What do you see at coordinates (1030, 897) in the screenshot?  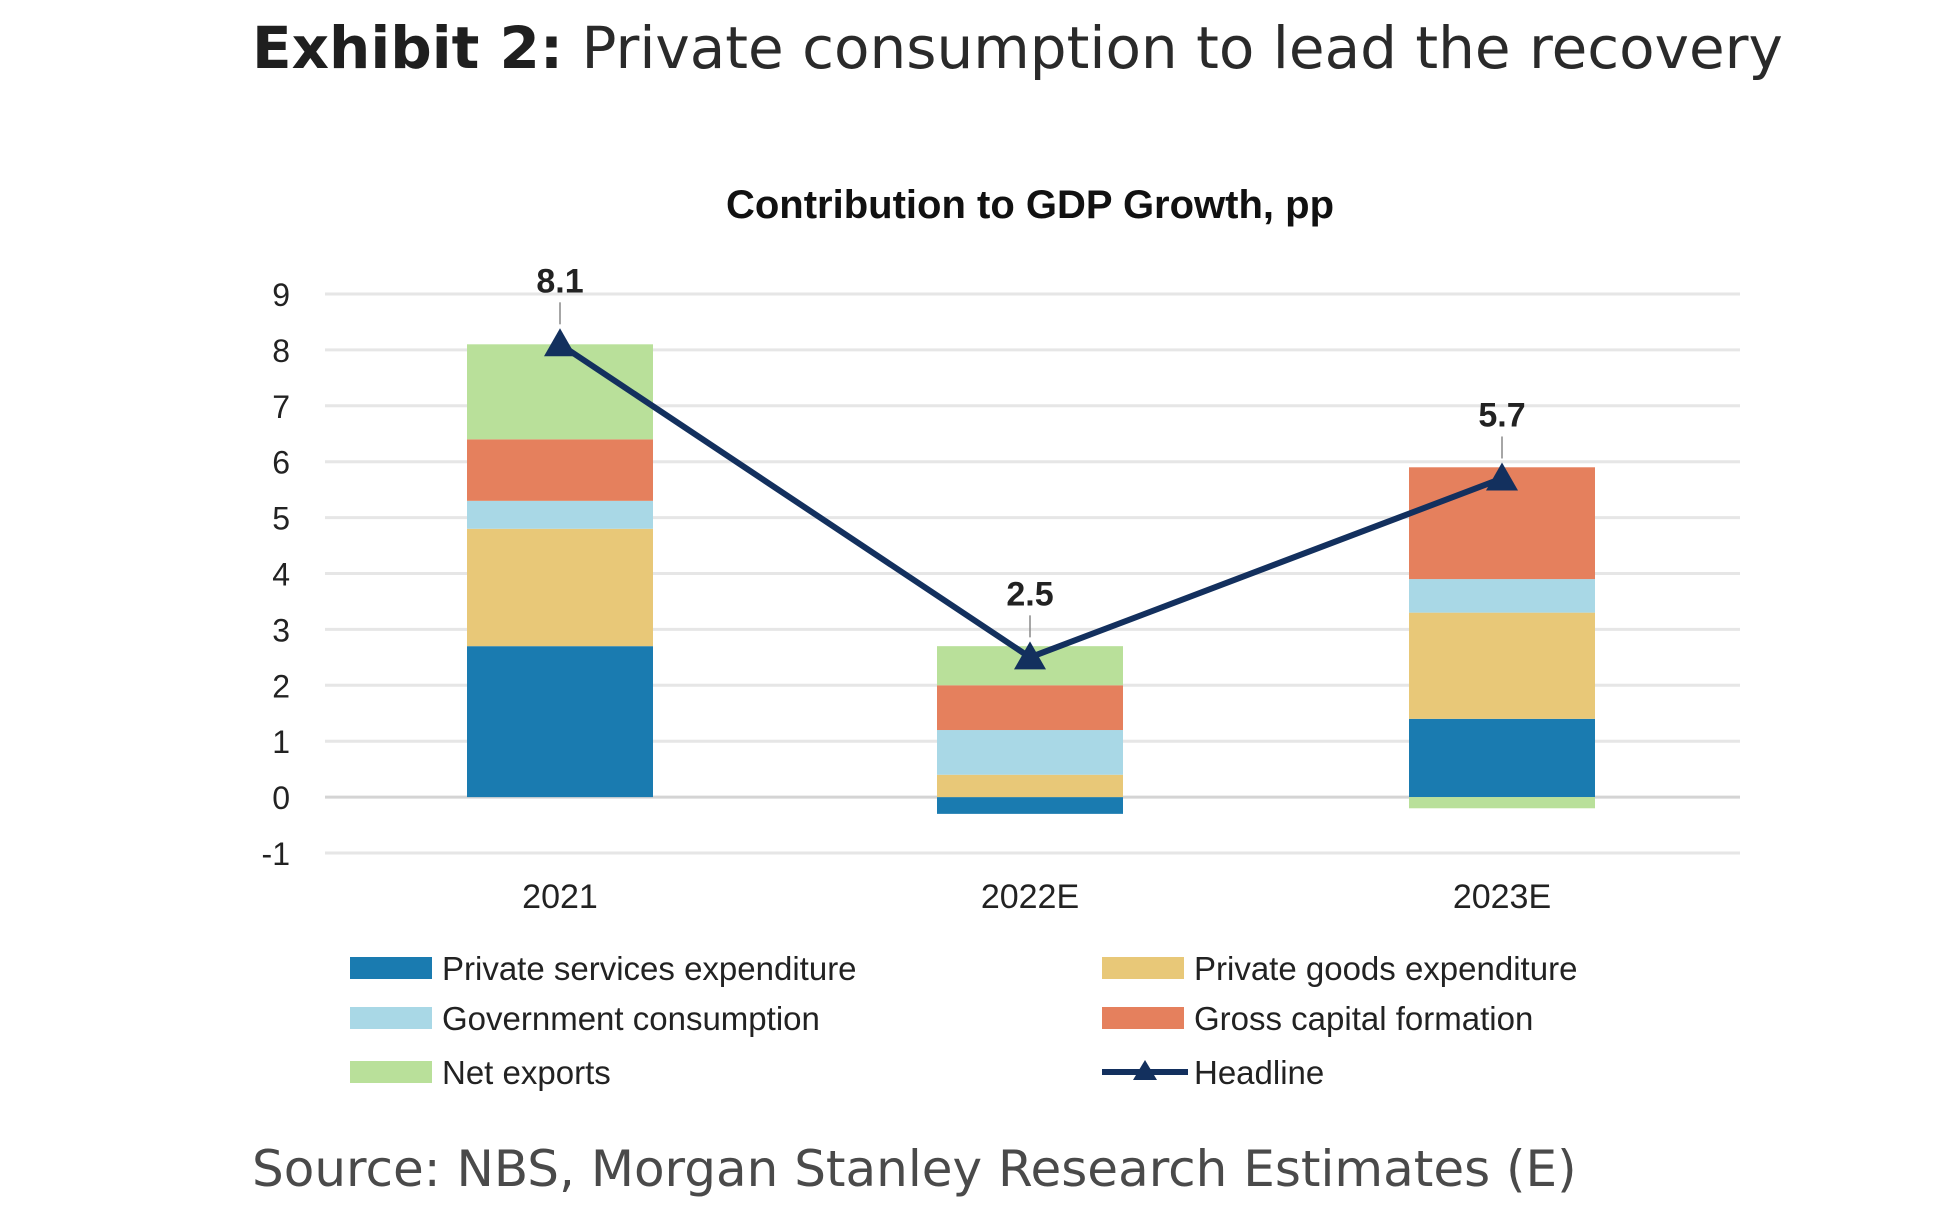 I see `x-tick-label: 2022E` at bounding box center [1030, 897].